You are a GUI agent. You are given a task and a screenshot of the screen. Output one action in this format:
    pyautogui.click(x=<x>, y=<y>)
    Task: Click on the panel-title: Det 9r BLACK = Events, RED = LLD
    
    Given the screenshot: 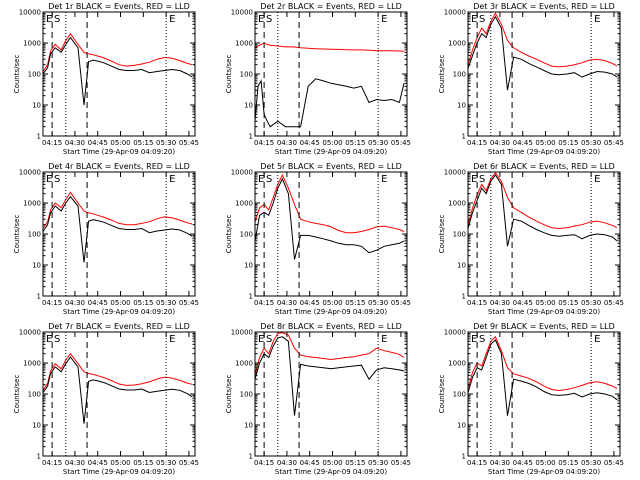 What is the action you would take?
    pyautogui.click(x=544, y=326)
    